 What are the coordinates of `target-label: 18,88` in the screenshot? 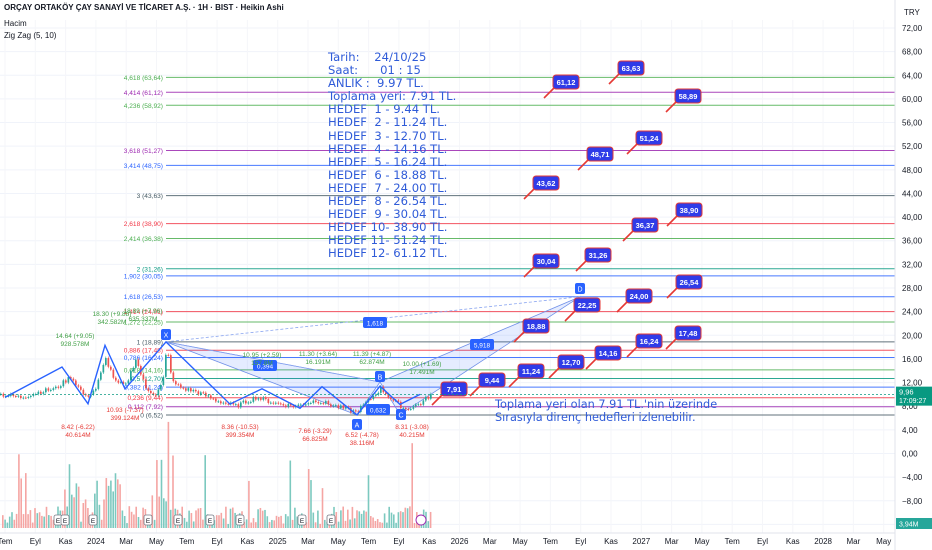 It's located at (536, 326).